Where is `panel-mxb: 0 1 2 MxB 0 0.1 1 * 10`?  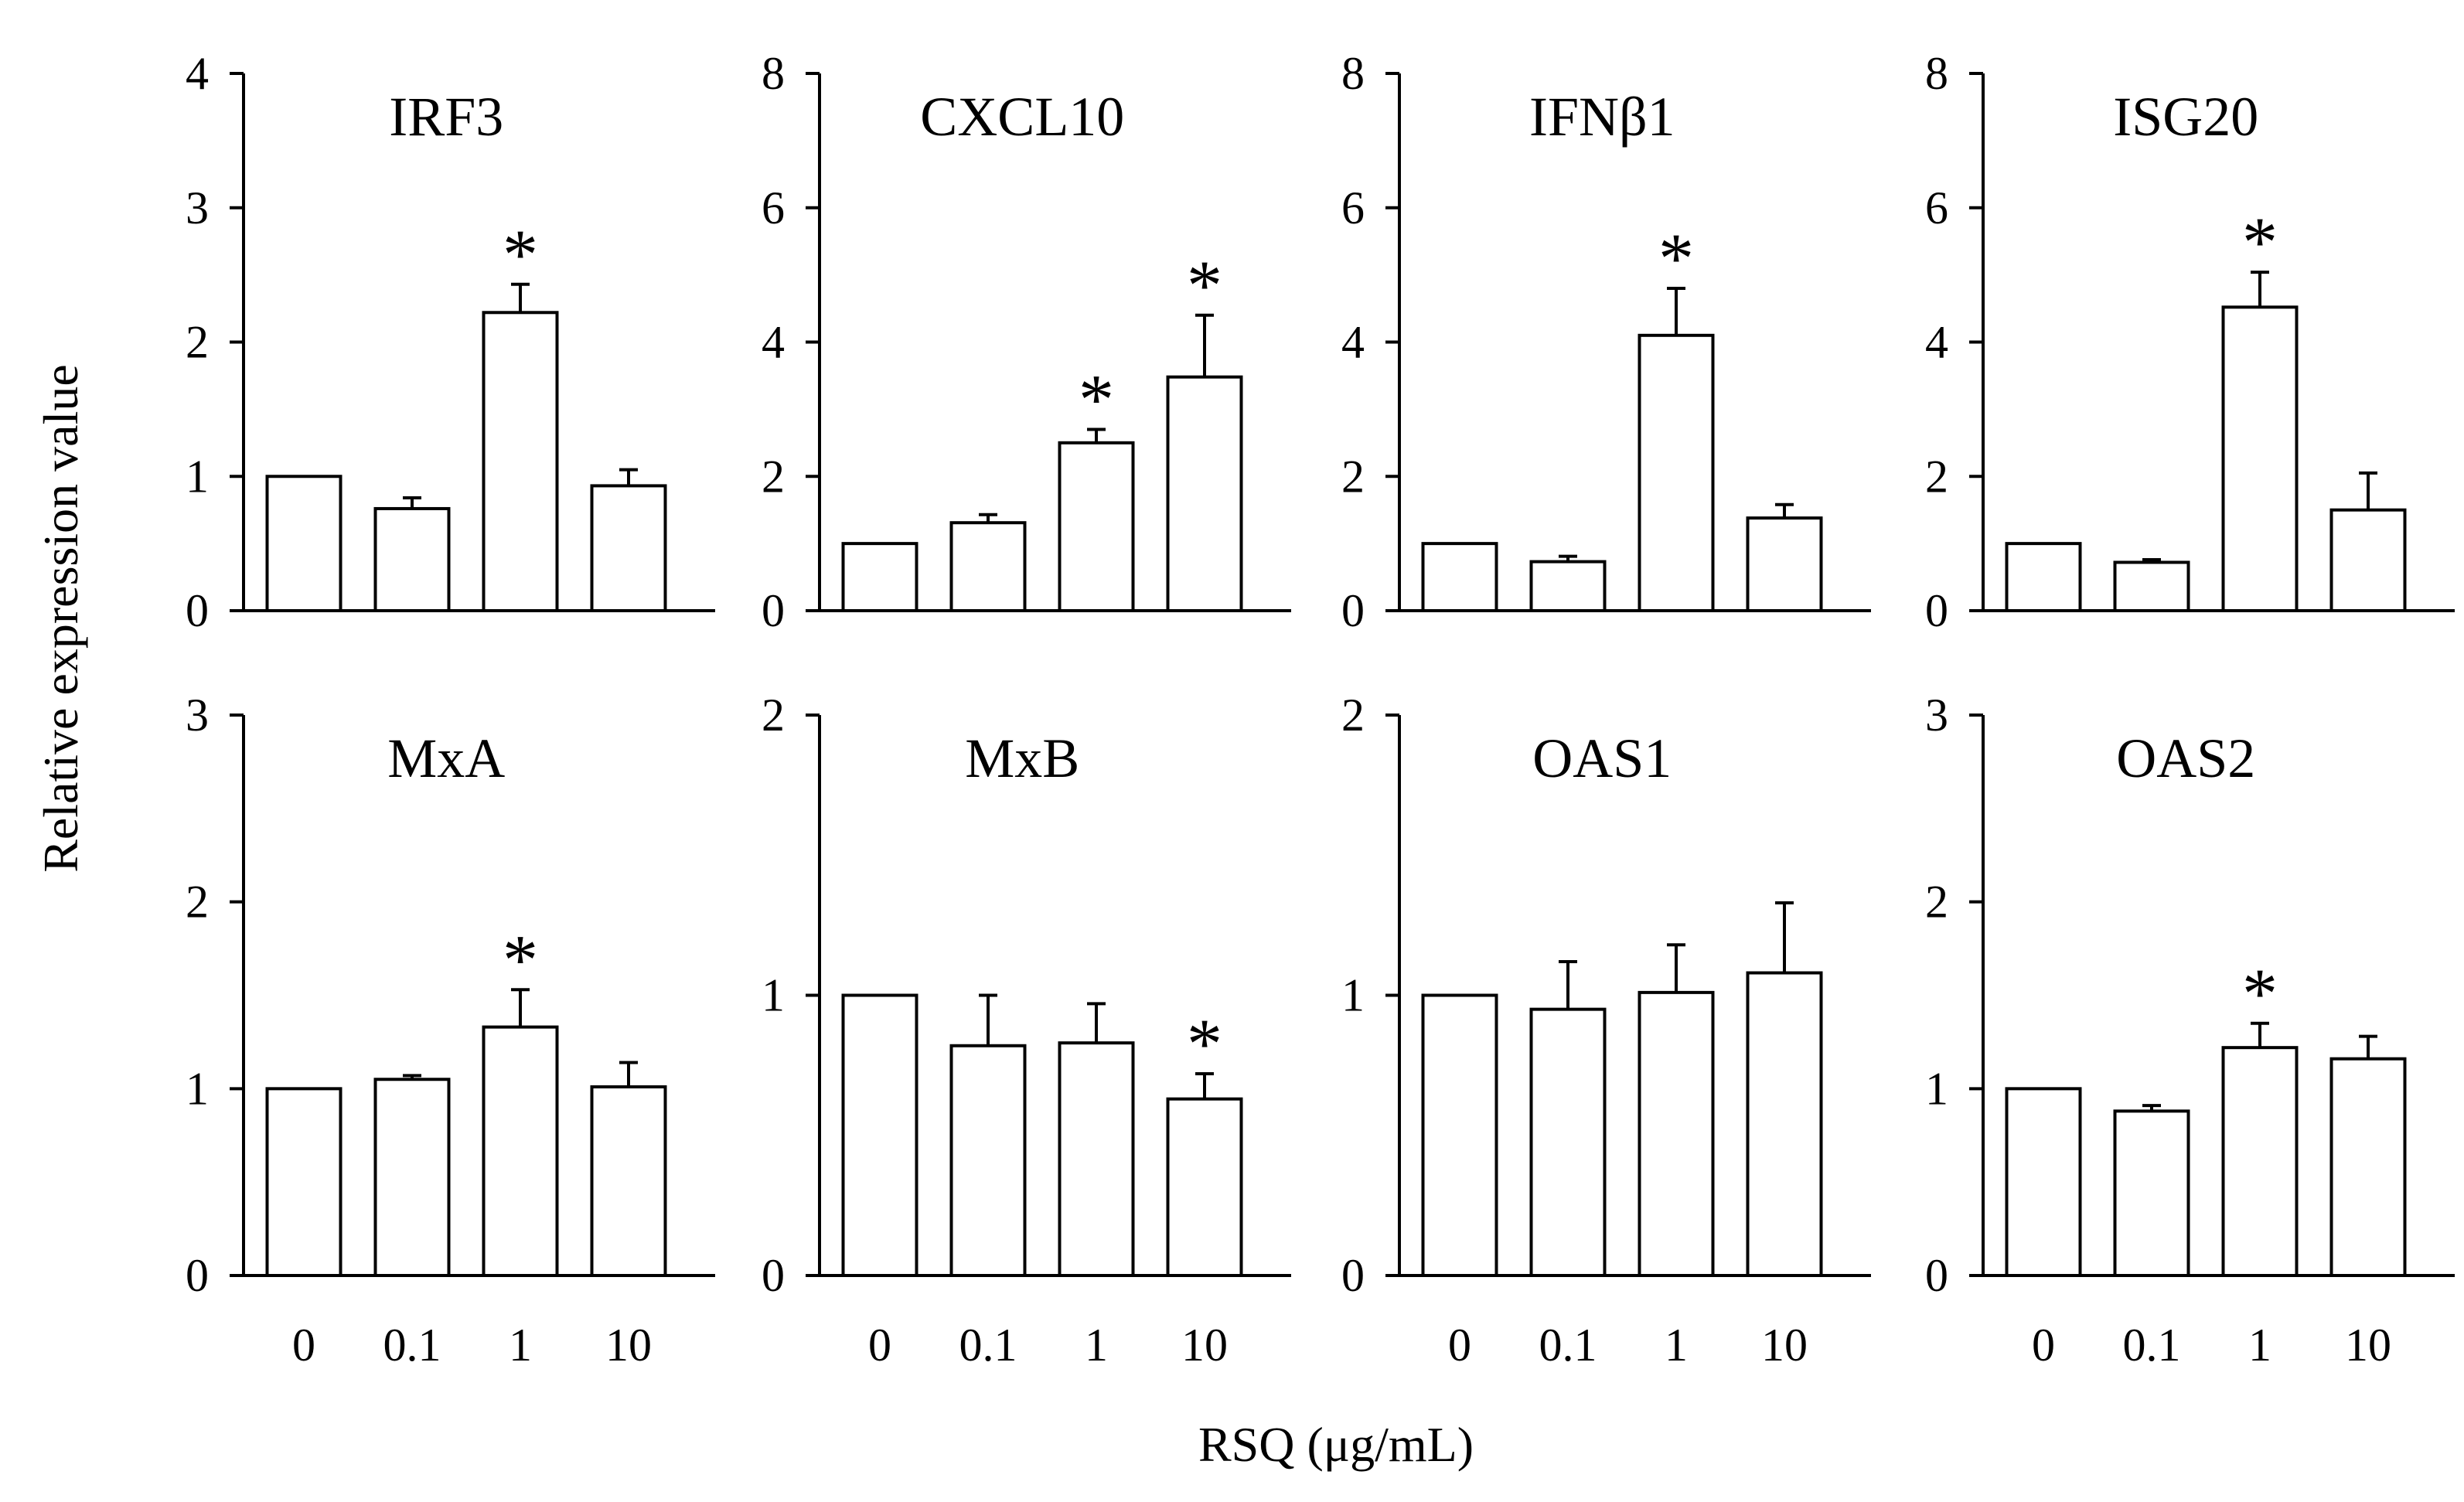 panel-mxb: 0 1 2 MxB 0 0.1 1 * 10 is located at coordinates (1026, 1030).